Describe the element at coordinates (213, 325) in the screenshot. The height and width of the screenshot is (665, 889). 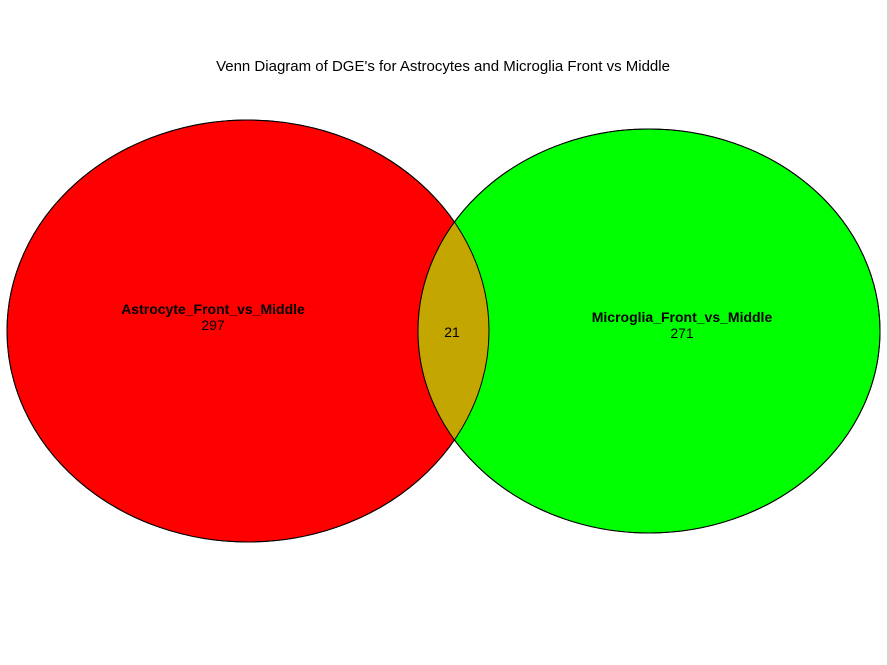
I see `set-astrocyte-count: 297` at that location.